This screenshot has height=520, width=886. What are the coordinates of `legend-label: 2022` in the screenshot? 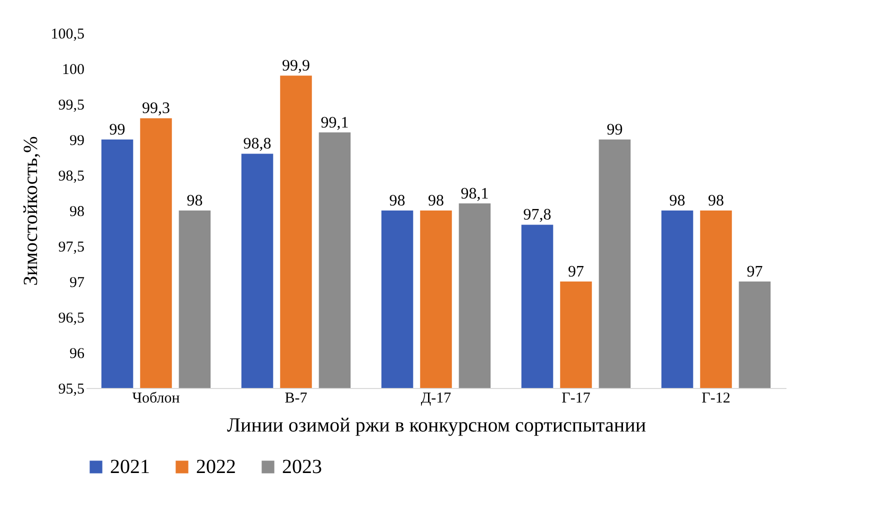 It's located at (216, 467).